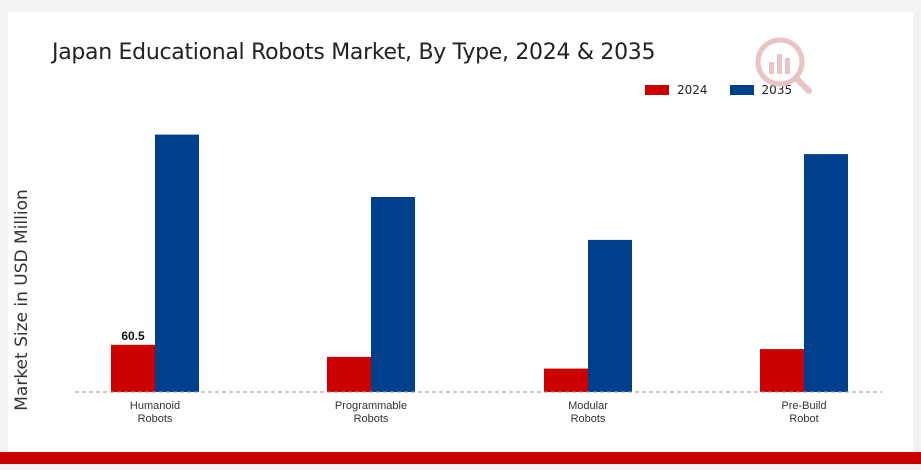 The image size is (921, 470). What do you see at coordinates (783, 67) in the screenshot?
I see `market-research-logo-icon` at bounding box center [783, 67].